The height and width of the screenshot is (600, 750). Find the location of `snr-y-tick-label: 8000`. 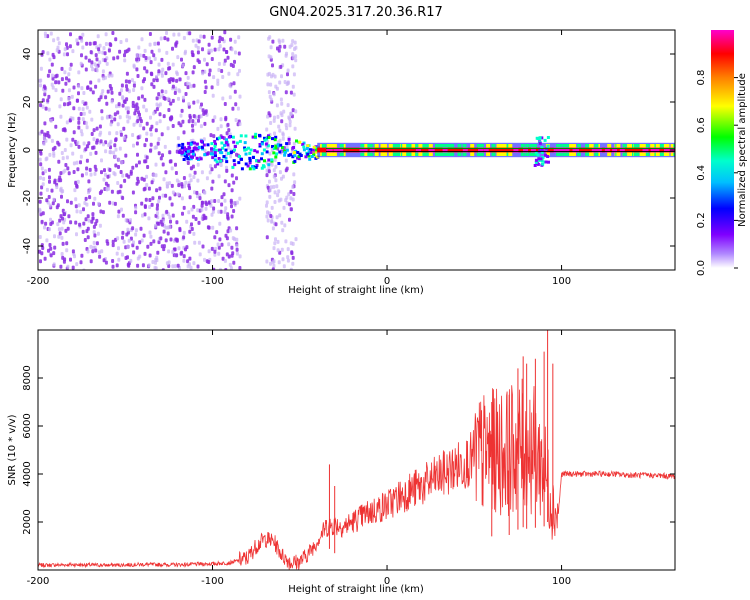

snr-y-tick-label: 8000 is located at coordinates (27, 377).